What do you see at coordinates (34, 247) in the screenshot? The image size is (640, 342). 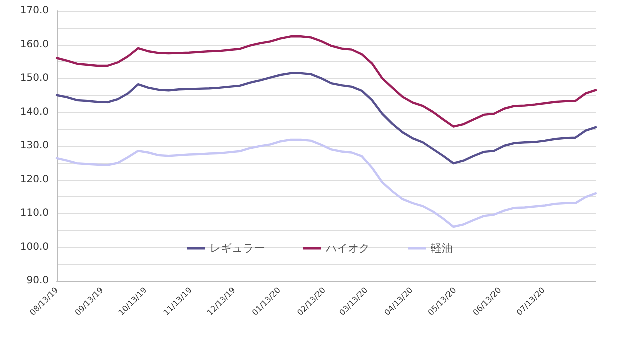 I see `y-tick-label: 100.0` at bounding box center [34, 247].